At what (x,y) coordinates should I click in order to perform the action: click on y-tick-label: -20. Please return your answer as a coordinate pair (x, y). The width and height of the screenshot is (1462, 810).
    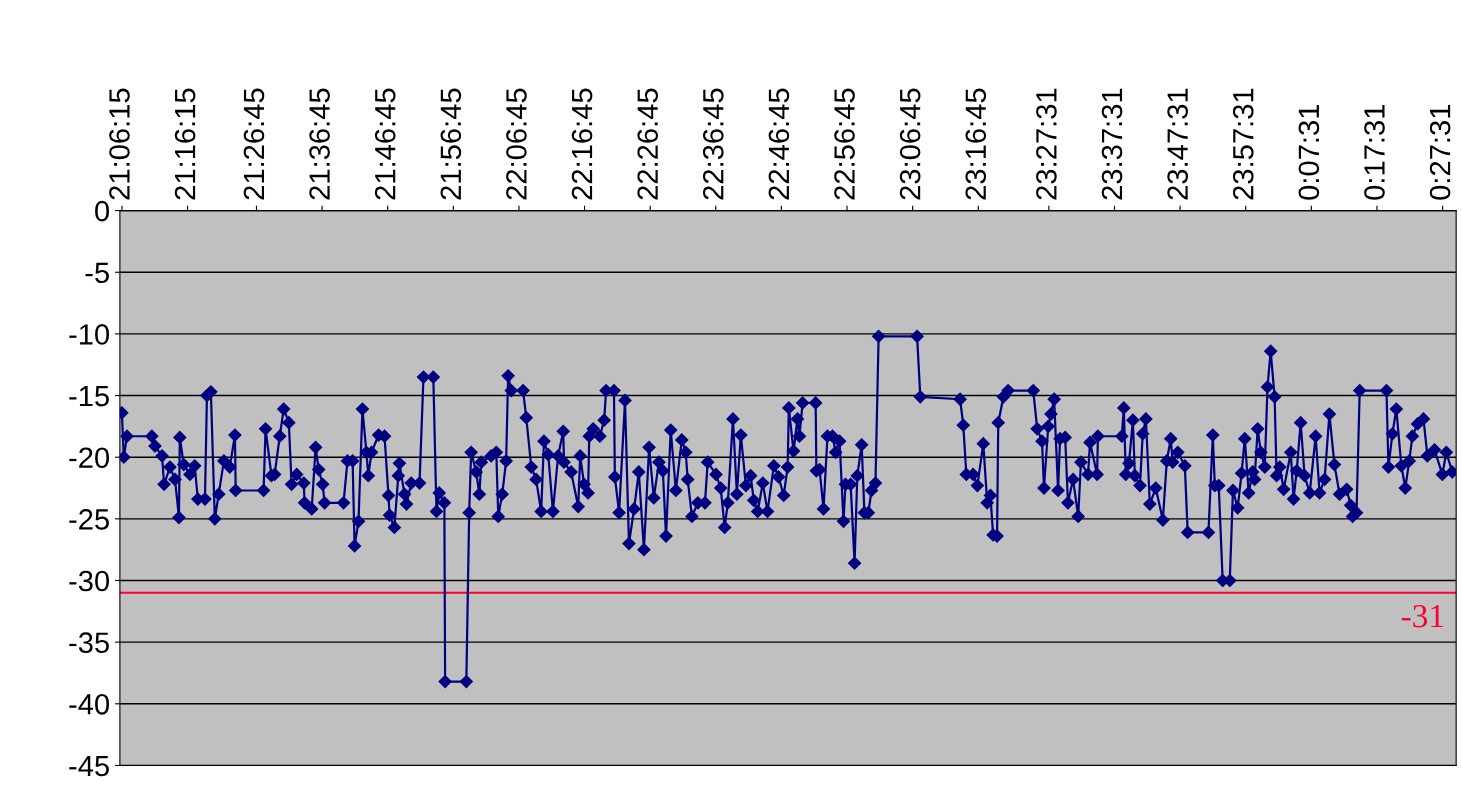
    Looking at the image, I should click on (89, 458).